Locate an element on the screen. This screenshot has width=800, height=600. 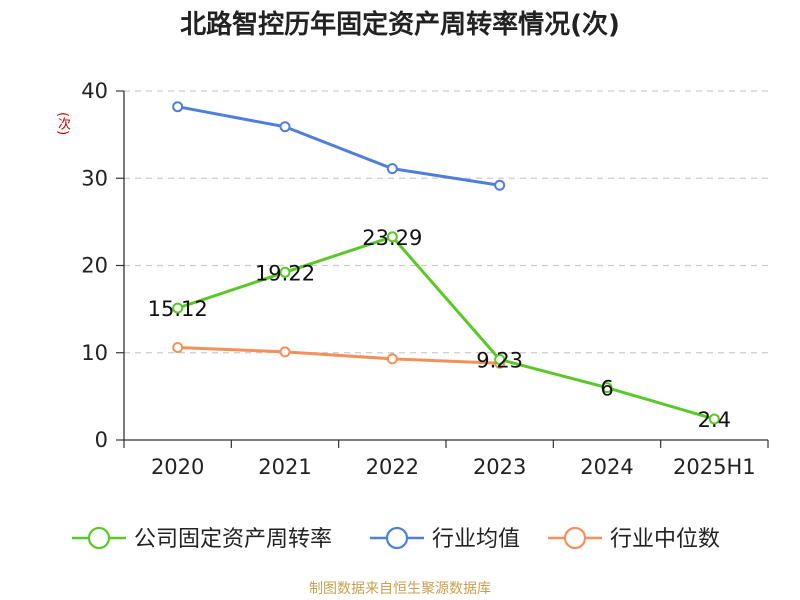
x-tick-label: 2024 is located at coordinates (606, 467).